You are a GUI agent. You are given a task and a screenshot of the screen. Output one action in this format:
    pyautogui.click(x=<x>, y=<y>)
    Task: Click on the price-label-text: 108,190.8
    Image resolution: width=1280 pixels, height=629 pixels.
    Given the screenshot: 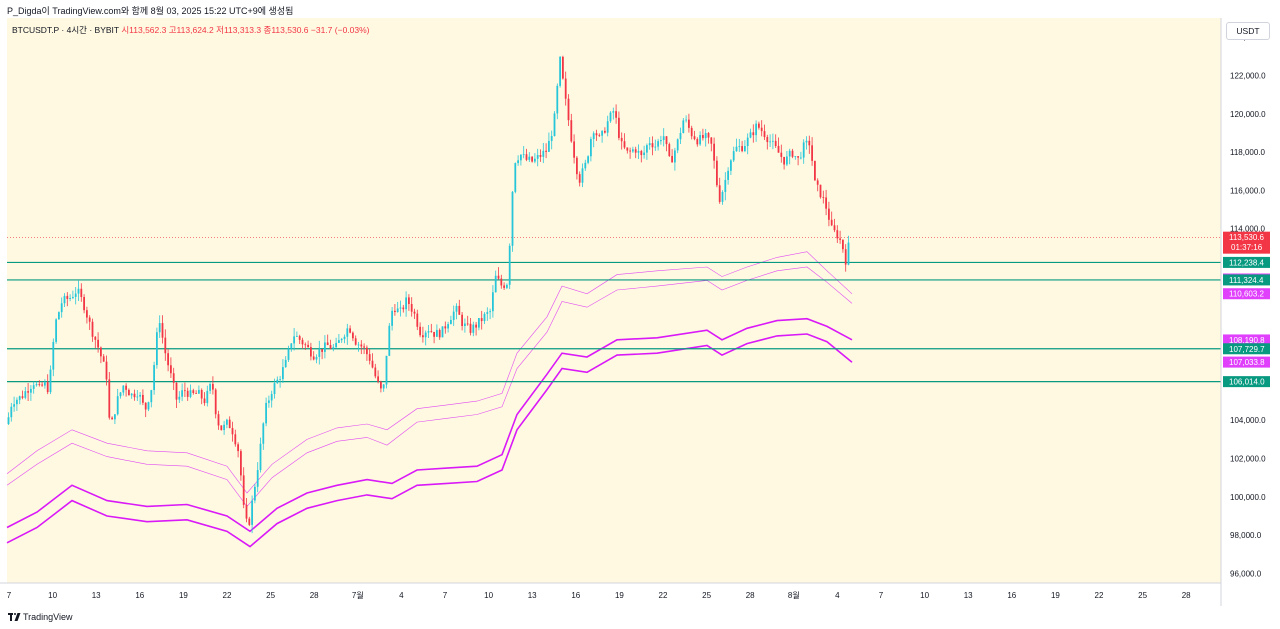 What is the action you would take?
    pyautogui.click(x=1247, y=340)
    